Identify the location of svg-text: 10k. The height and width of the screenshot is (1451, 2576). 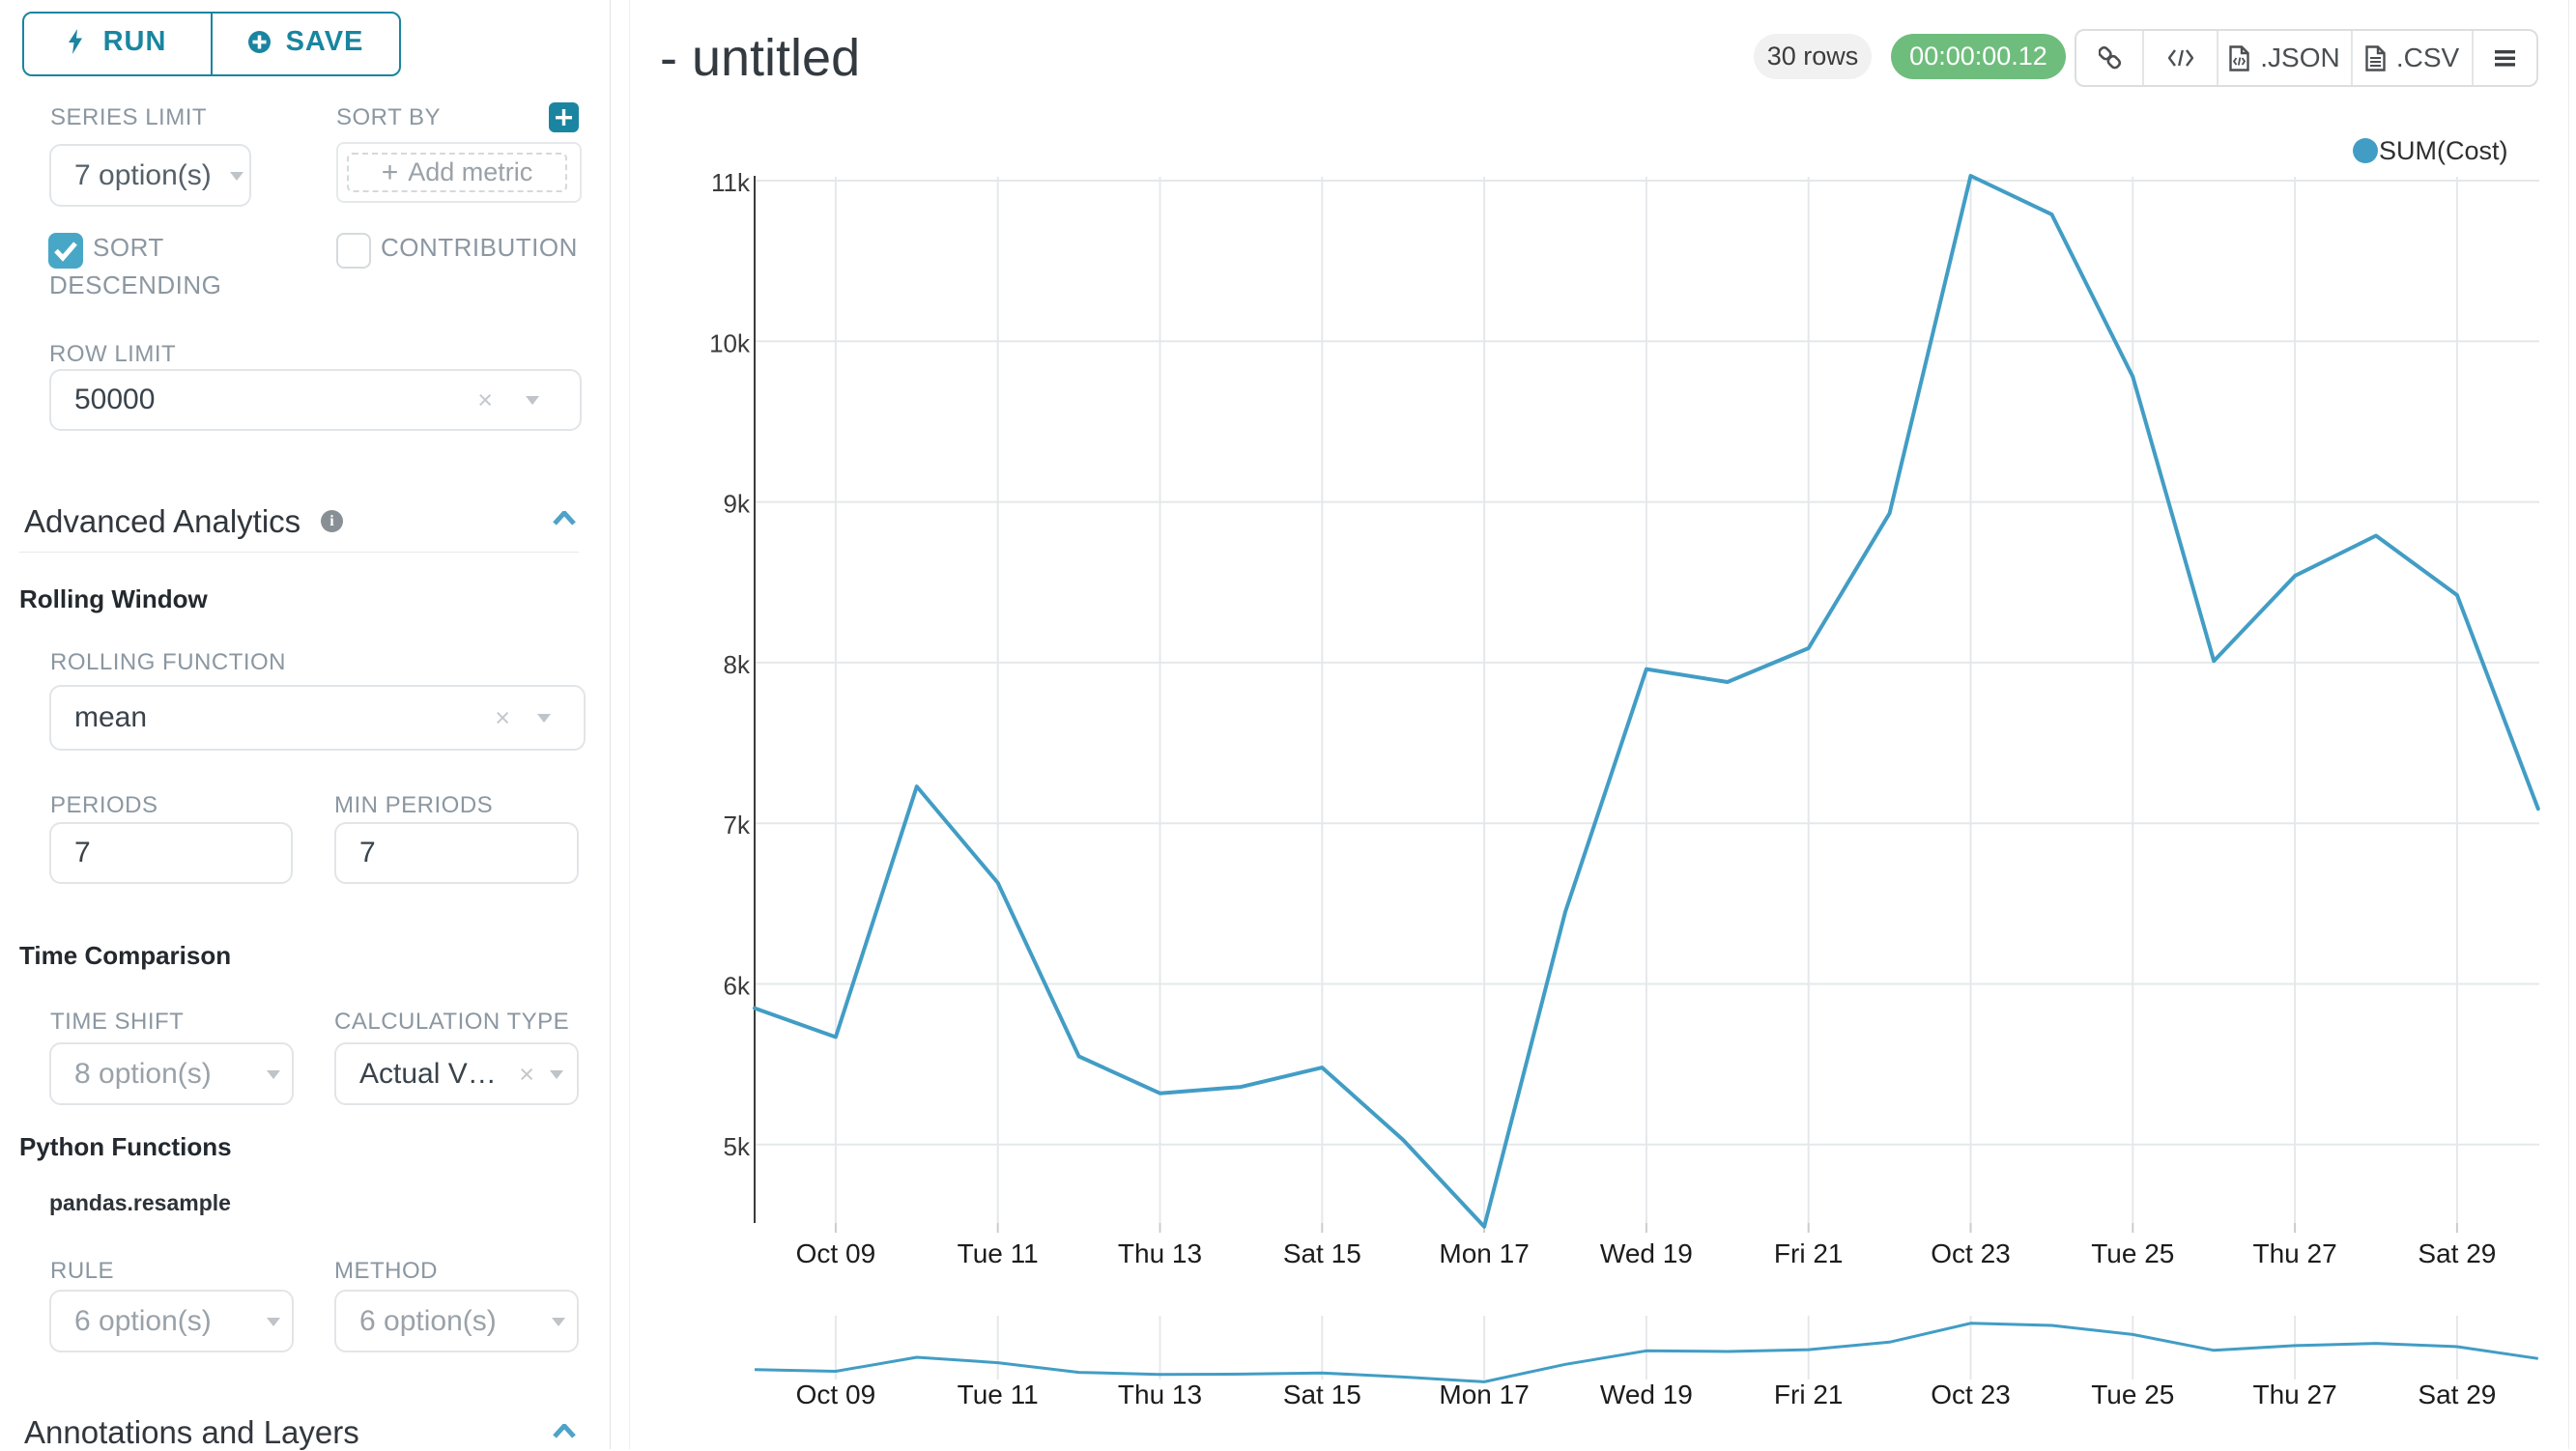
(730, 342).